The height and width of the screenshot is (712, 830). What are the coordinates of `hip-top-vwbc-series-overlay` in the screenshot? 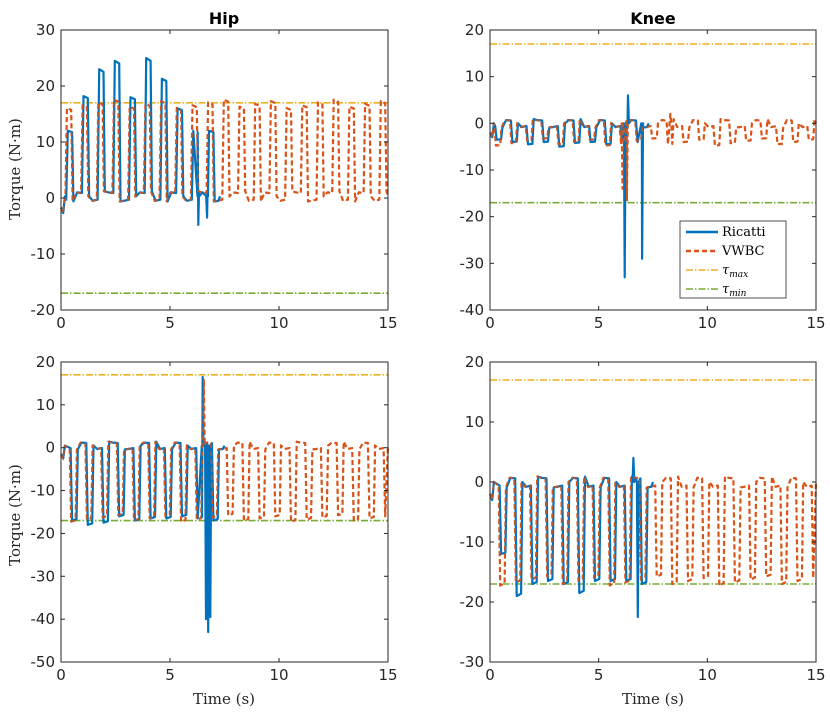 It's located at (224, 156).